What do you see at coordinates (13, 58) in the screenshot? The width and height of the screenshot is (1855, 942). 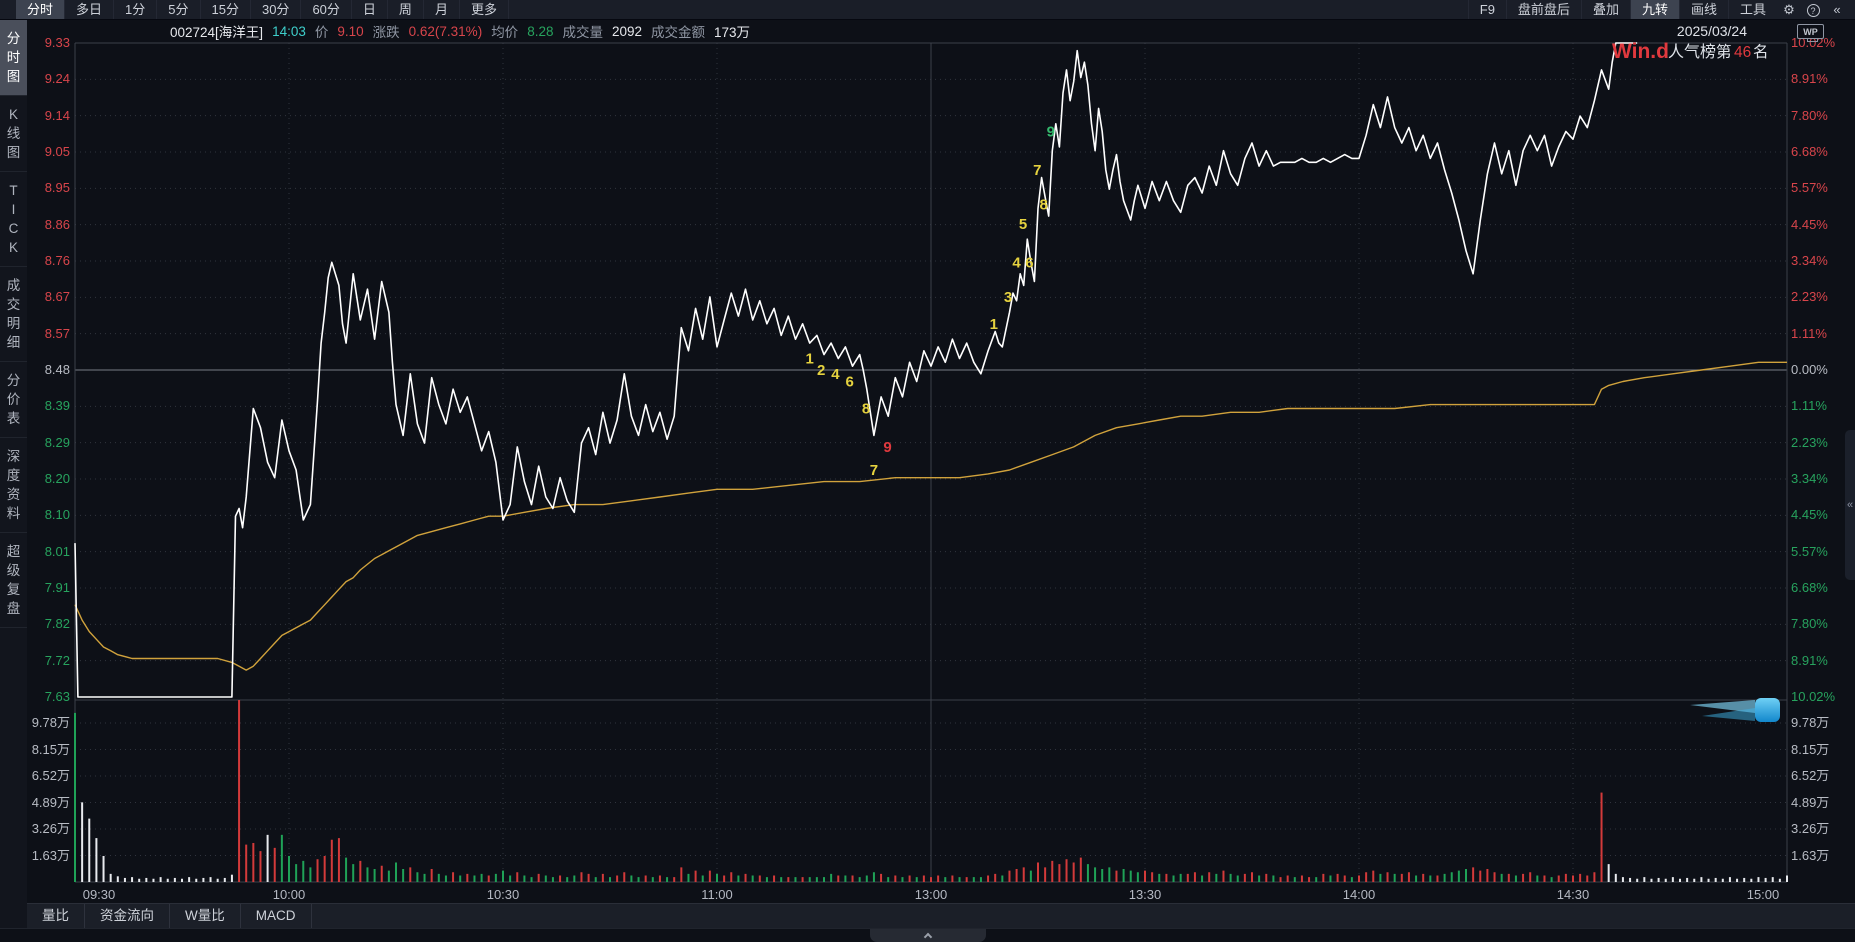 I see `sidebar-item-分时图: 分时图` at bounding box center [13, 58].